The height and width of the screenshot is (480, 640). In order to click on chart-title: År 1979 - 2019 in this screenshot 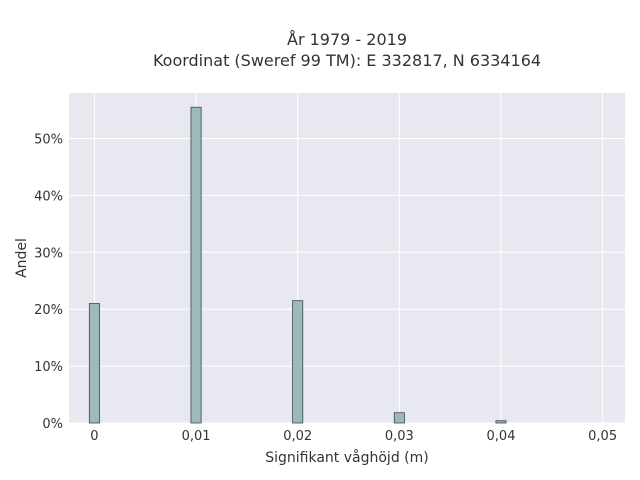, I will do `click(347, 39)`.